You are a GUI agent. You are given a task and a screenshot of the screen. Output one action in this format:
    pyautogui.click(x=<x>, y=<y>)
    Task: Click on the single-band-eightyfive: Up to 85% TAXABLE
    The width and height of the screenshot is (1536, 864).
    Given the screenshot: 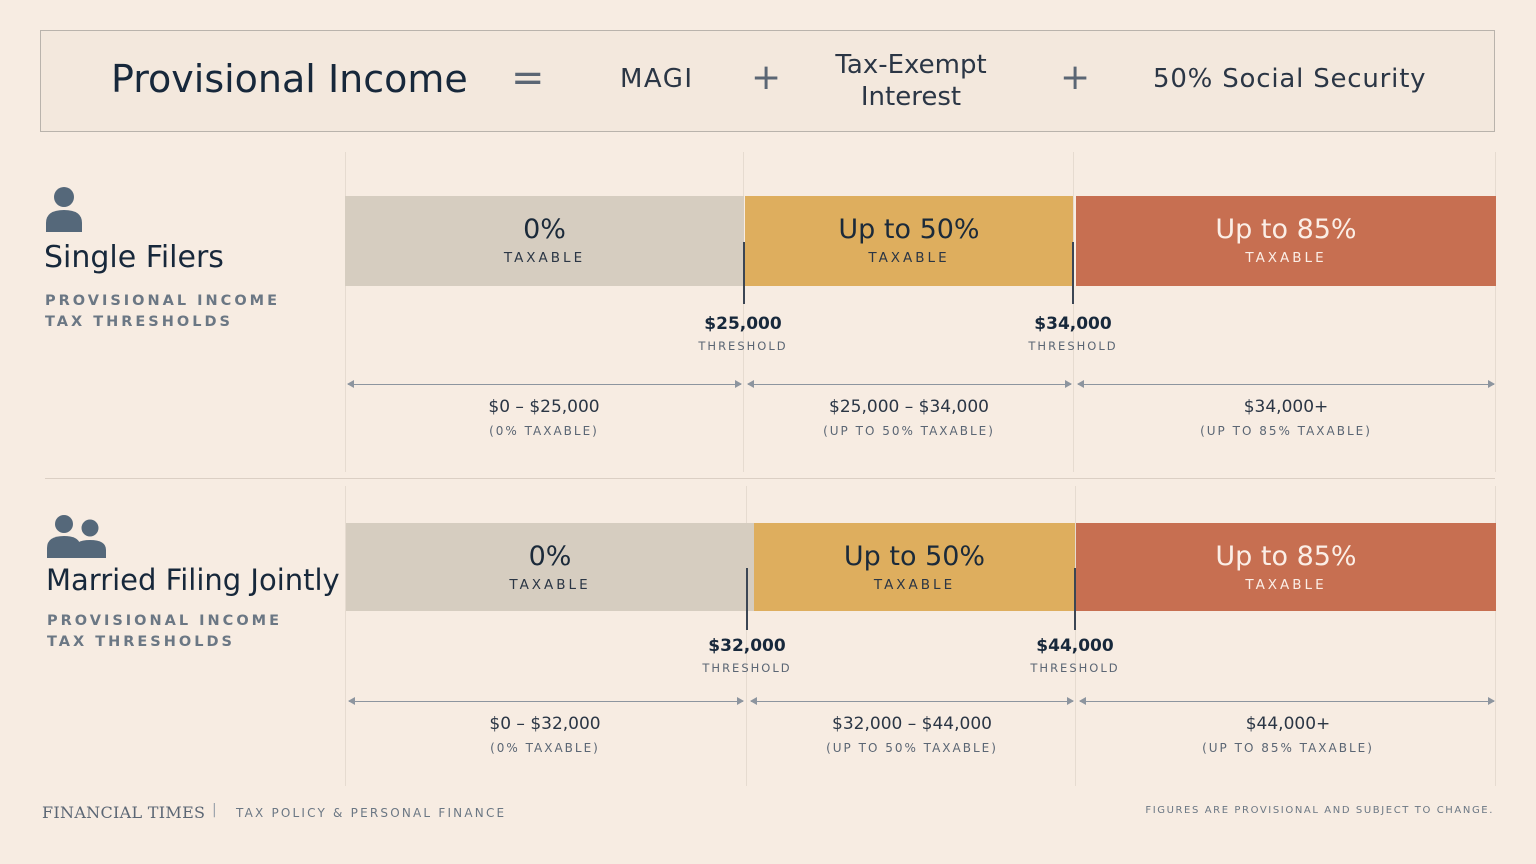 What is the action you would take?
    pyautogui.click(x=1286, y=241)
    